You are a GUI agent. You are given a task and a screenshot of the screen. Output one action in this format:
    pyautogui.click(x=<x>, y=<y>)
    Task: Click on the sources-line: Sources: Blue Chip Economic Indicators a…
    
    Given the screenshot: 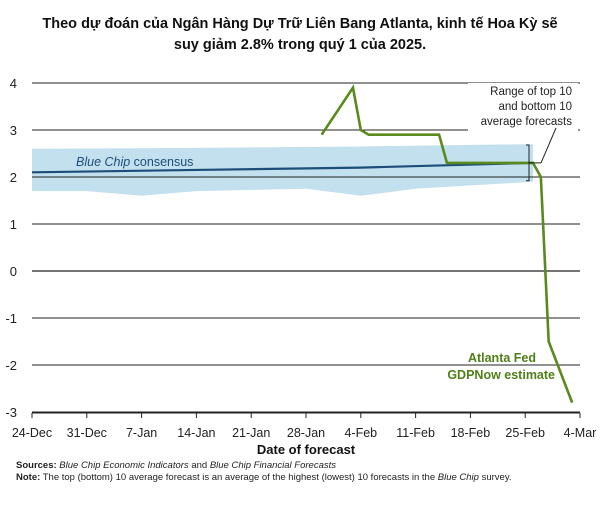 What is the action you would take?
    pyautogui.click(x=301, y=466)
    